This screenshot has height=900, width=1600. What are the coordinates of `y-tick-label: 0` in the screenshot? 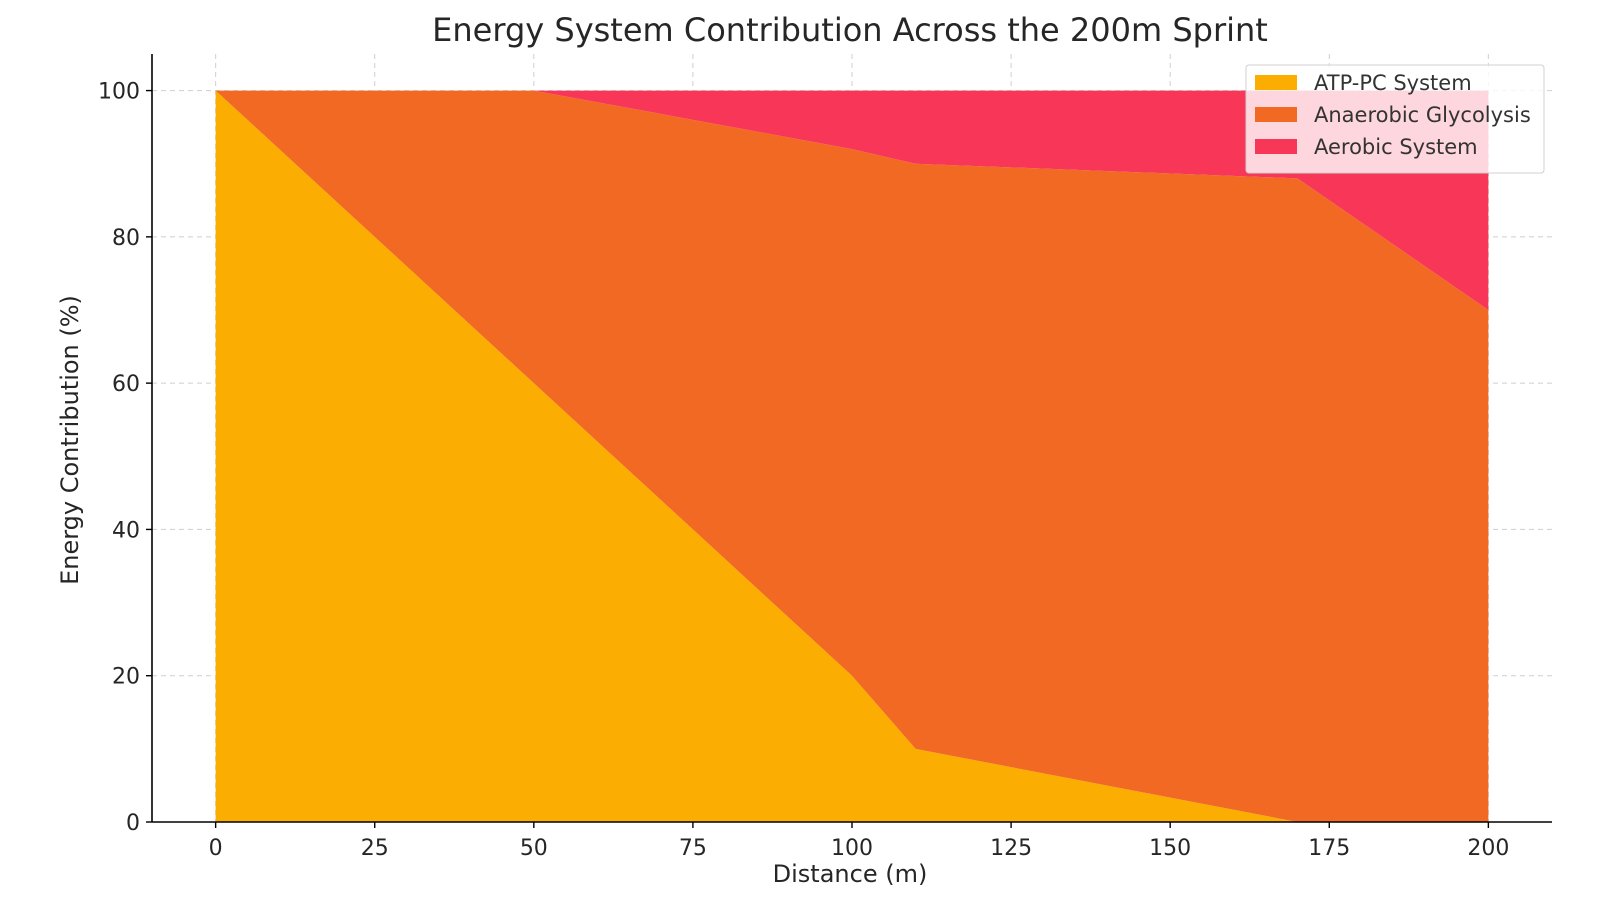 It's located at (133, 823).